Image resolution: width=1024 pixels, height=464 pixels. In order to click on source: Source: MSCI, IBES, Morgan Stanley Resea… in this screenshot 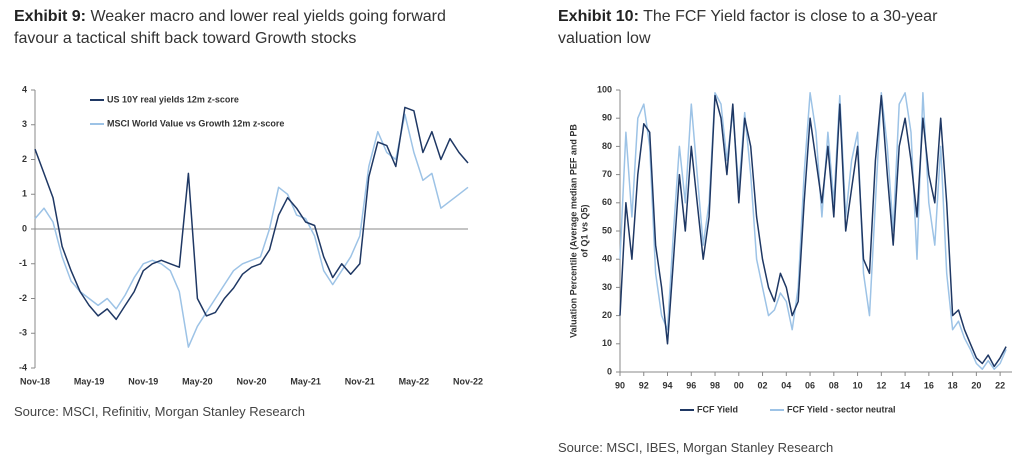, I will do `click(696, 447)`.